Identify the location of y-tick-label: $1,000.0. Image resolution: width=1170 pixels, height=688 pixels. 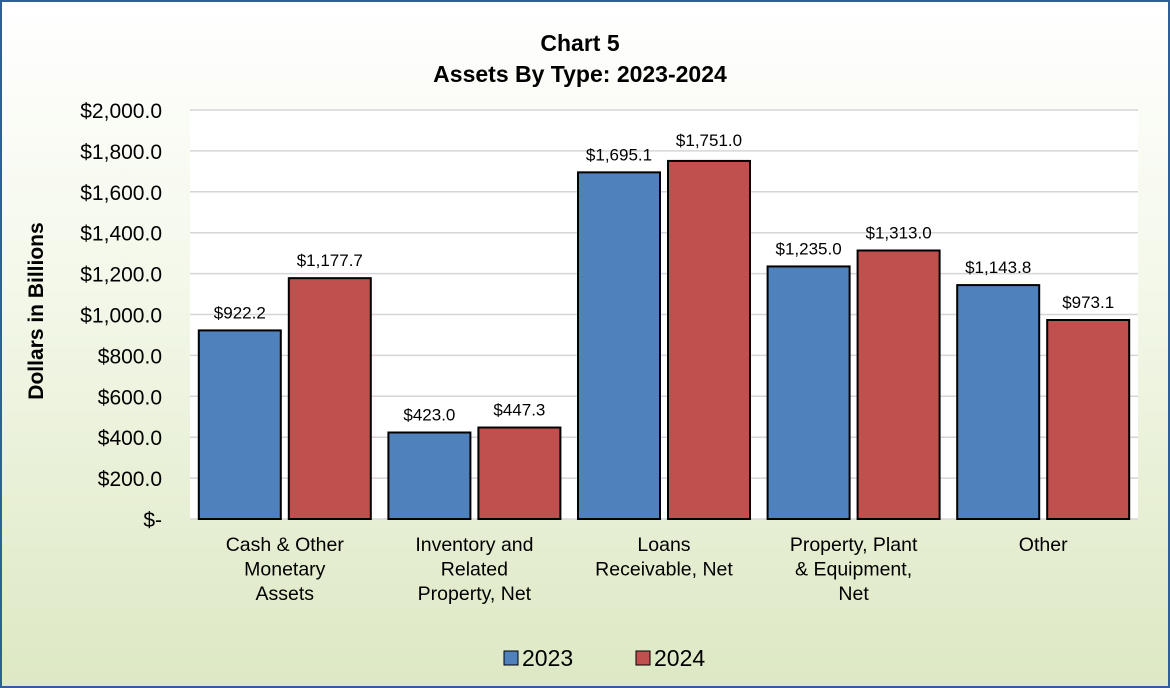
(121, 316).